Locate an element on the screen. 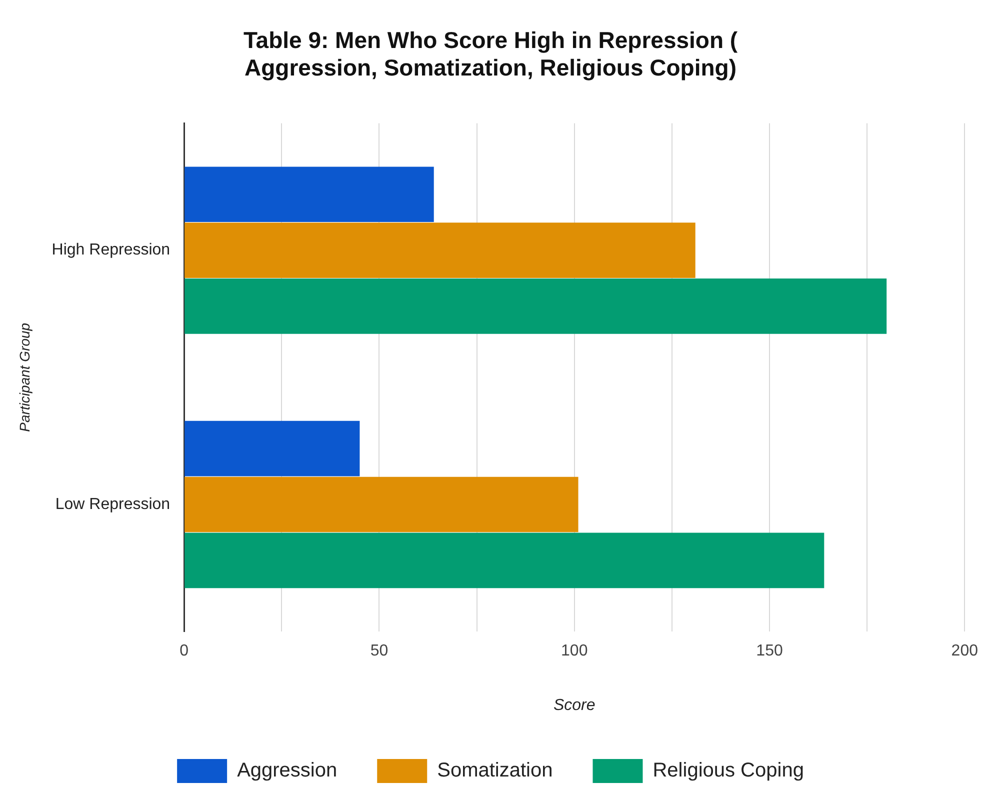 The height and width of the screenshot is (801, 989). x-tick-label: 100 is located at coordinates (574, 651).